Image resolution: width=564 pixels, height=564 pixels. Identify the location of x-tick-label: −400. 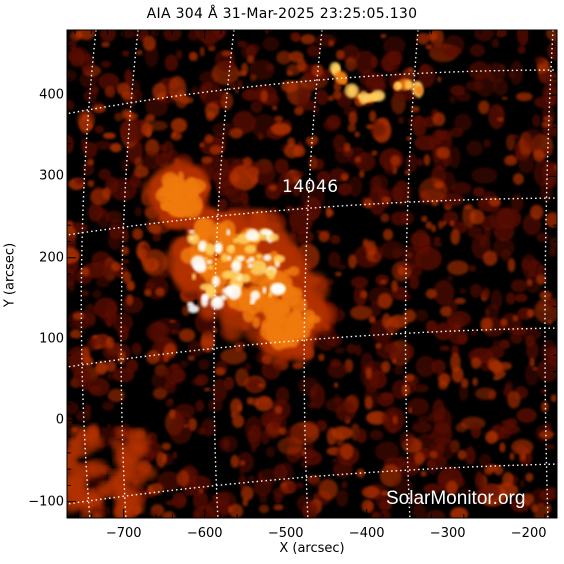
(366, 533).